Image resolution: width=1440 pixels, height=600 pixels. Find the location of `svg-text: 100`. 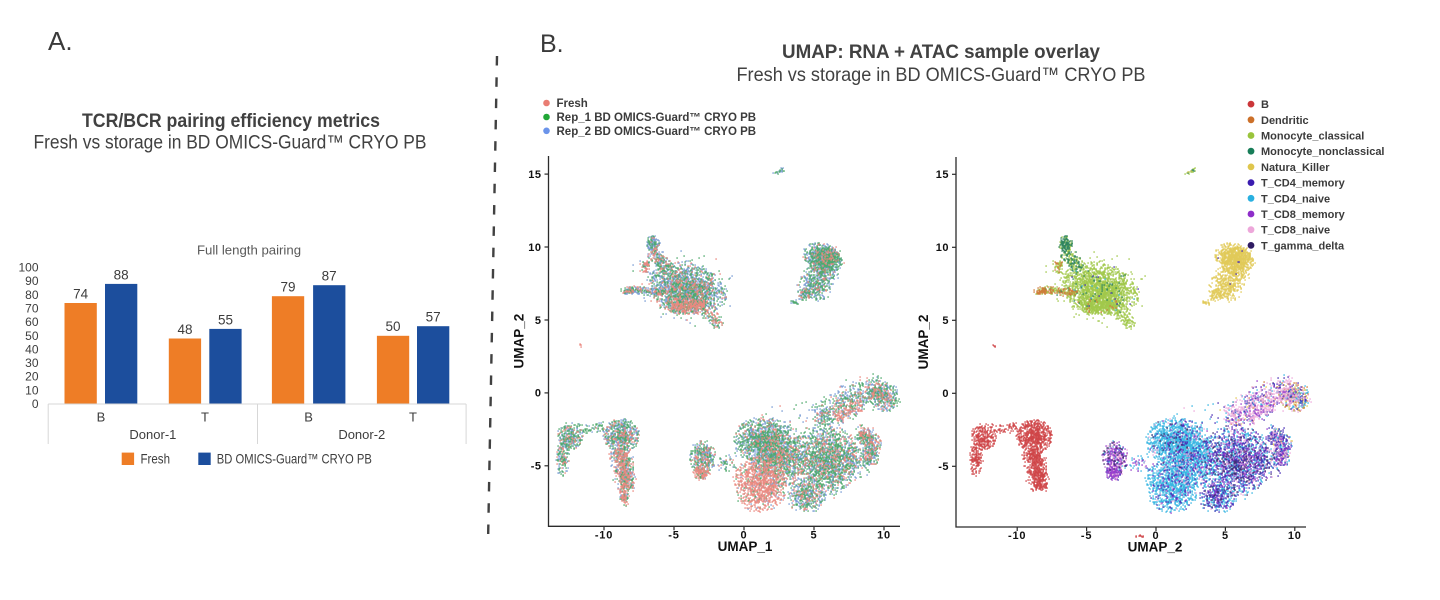

svg-text: 100 is located at coordinates (28, 268).